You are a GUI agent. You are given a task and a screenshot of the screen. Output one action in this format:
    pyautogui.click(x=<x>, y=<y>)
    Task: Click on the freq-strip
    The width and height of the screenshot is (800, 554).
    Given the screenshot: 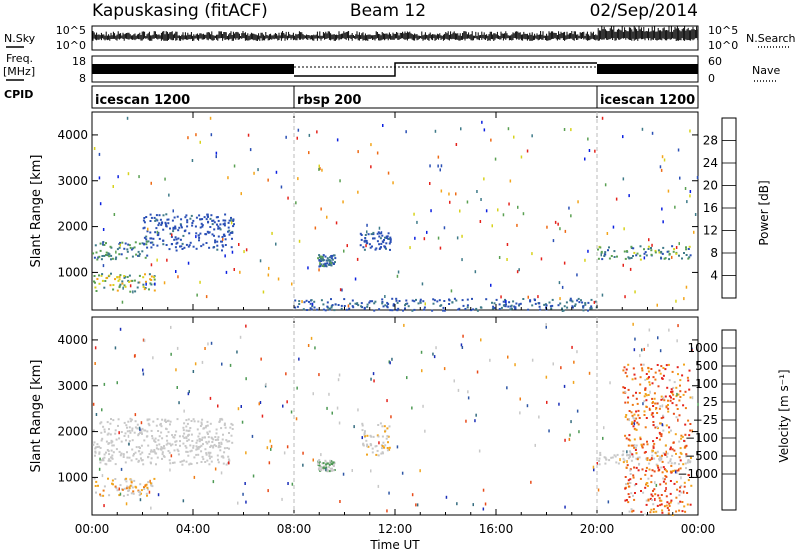 What is the action you would take?
    pyautogui.click(x=395, y=69)
    